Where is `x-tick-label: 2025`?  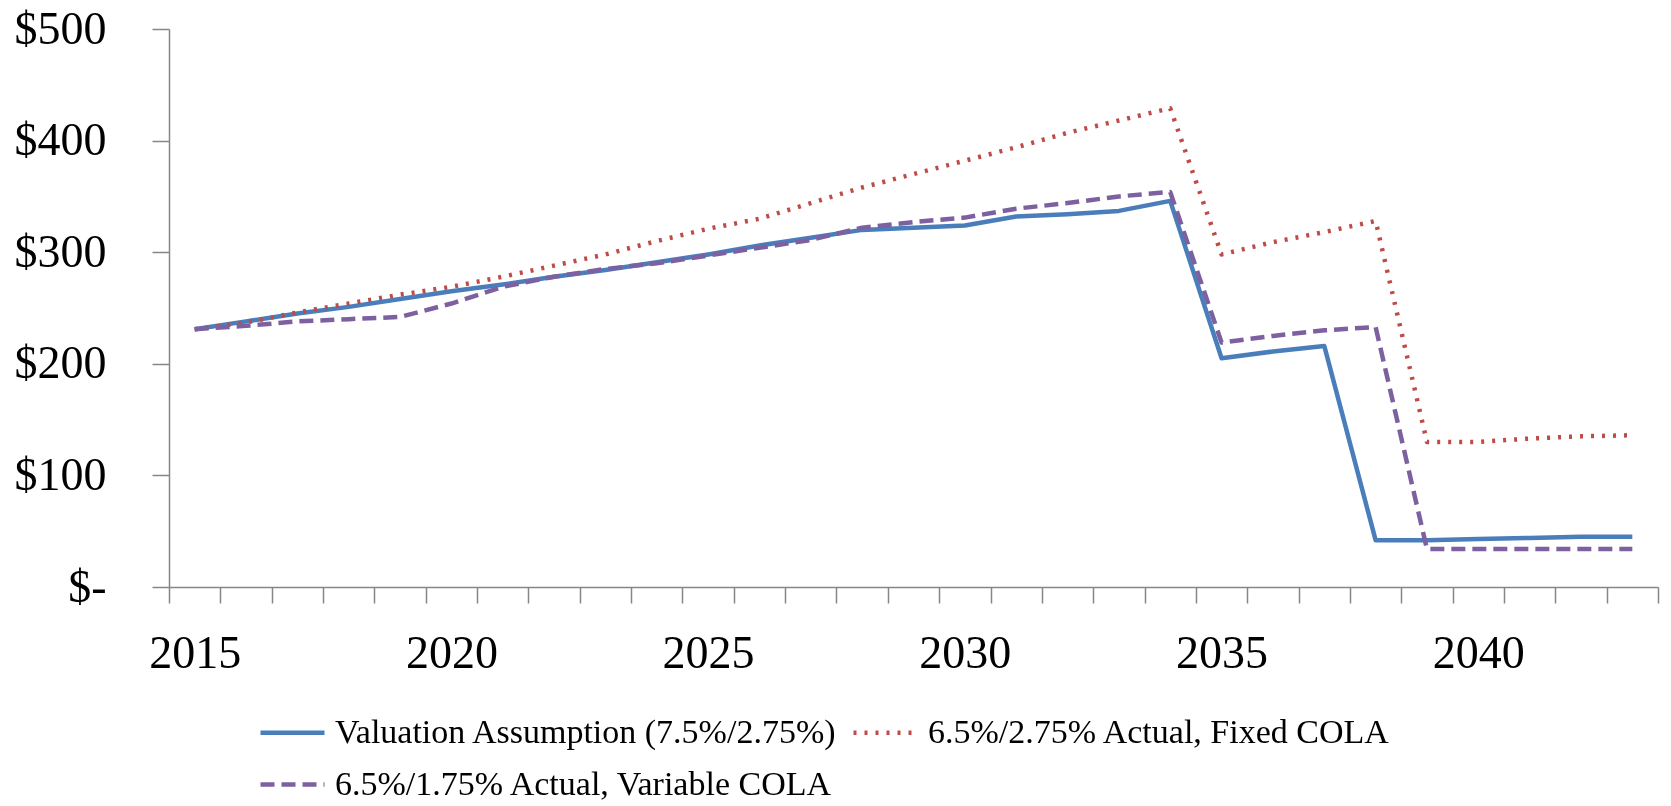
x-tick-label: 2025 is located at coordinates (708, 652).